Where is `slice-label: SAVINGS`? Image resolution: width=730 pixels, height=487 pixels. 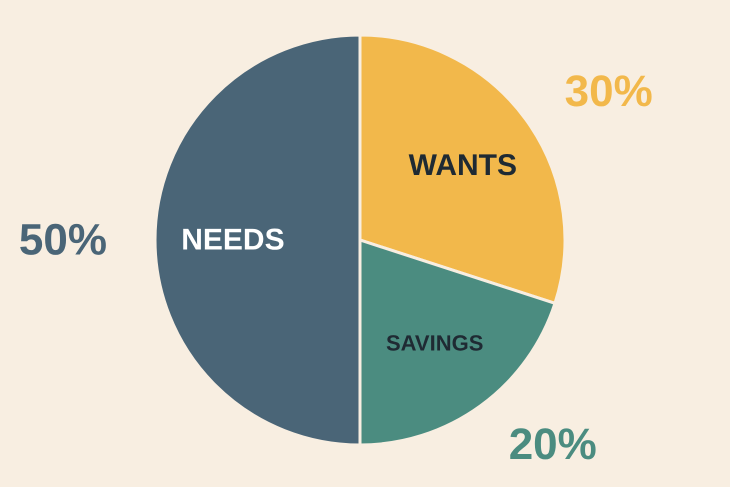 slice-label: SAVINGS is located at coordinates (435, 343).